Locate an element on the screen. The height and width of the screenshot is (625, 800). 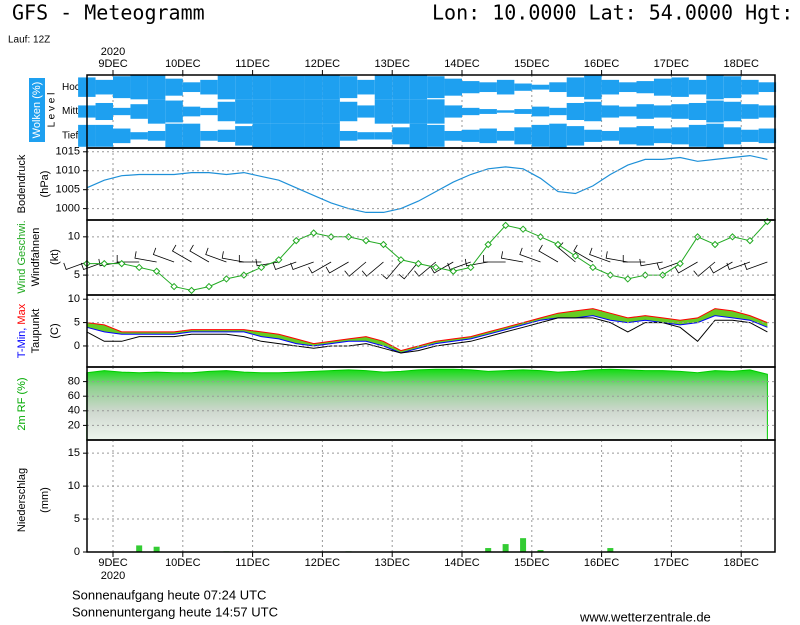
level-label: L e v e l is located at coordinates (52, 110).